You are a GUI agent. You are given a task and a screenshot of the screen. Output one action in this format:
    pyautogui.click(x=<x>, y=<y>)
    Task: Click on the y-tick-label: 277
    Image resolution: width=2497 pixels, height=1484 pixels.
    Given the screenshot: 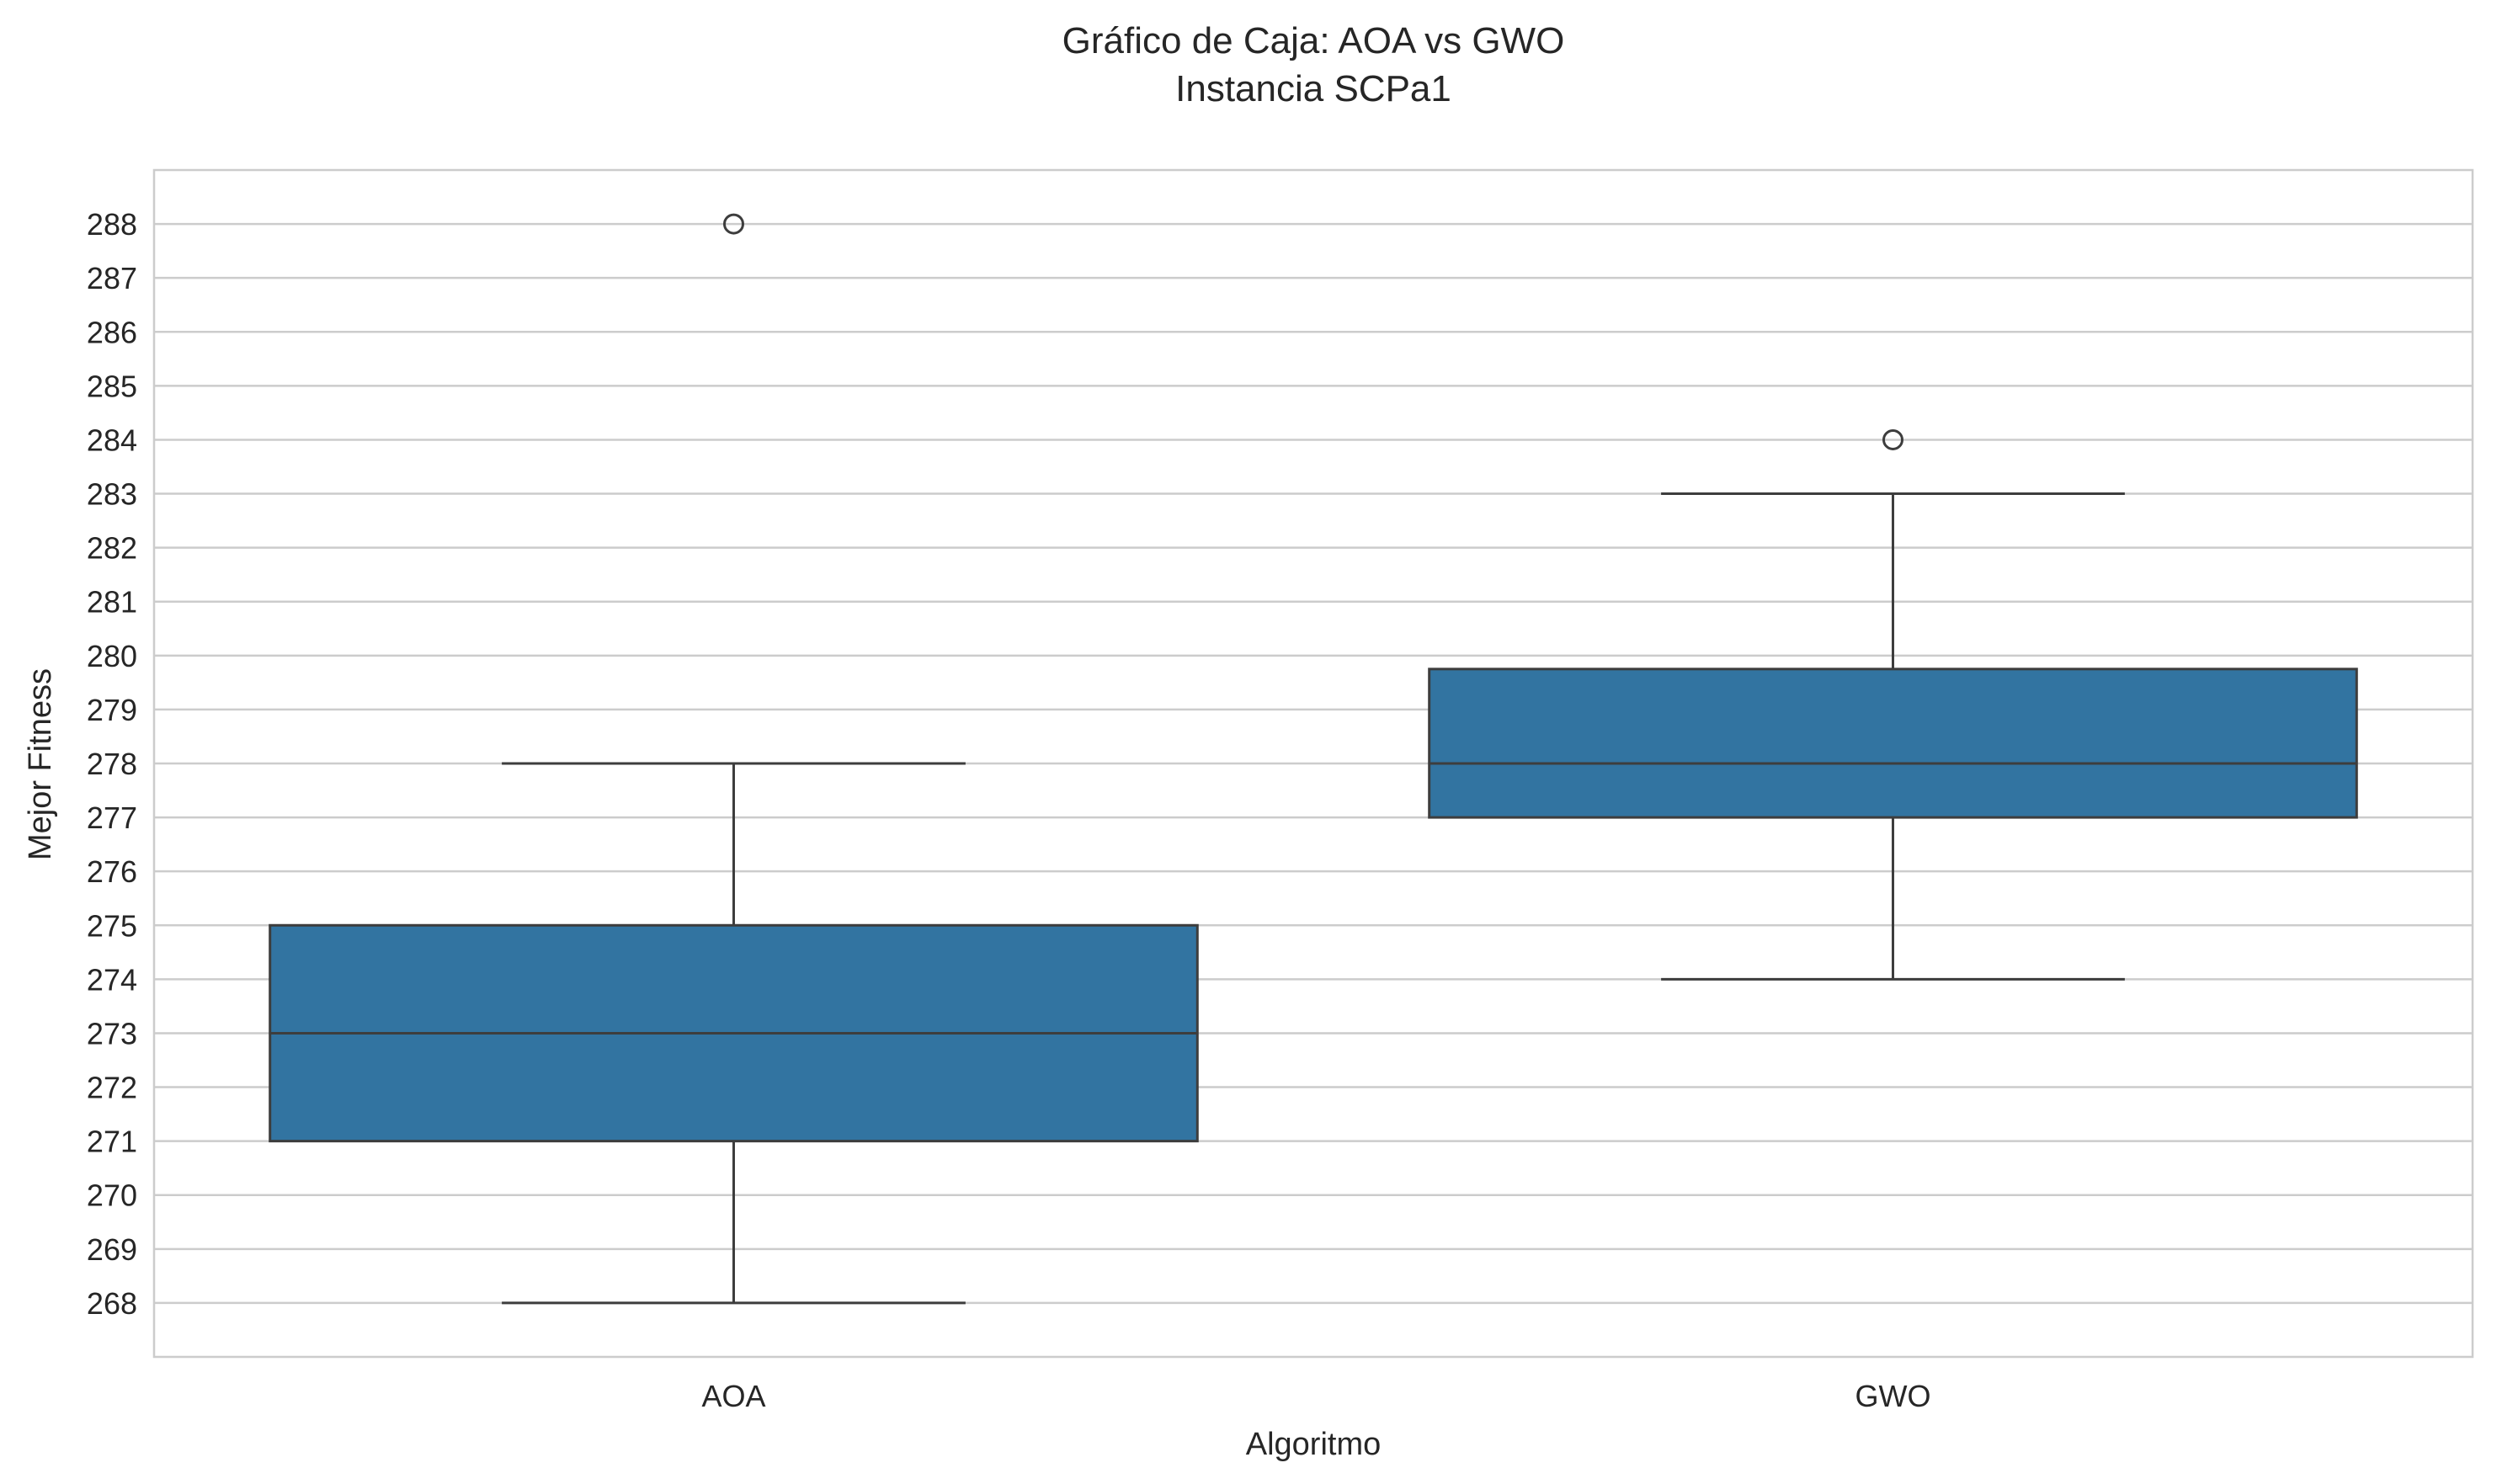 What is the action you would take?
    pyautogui.click(x=112, y=818)
    